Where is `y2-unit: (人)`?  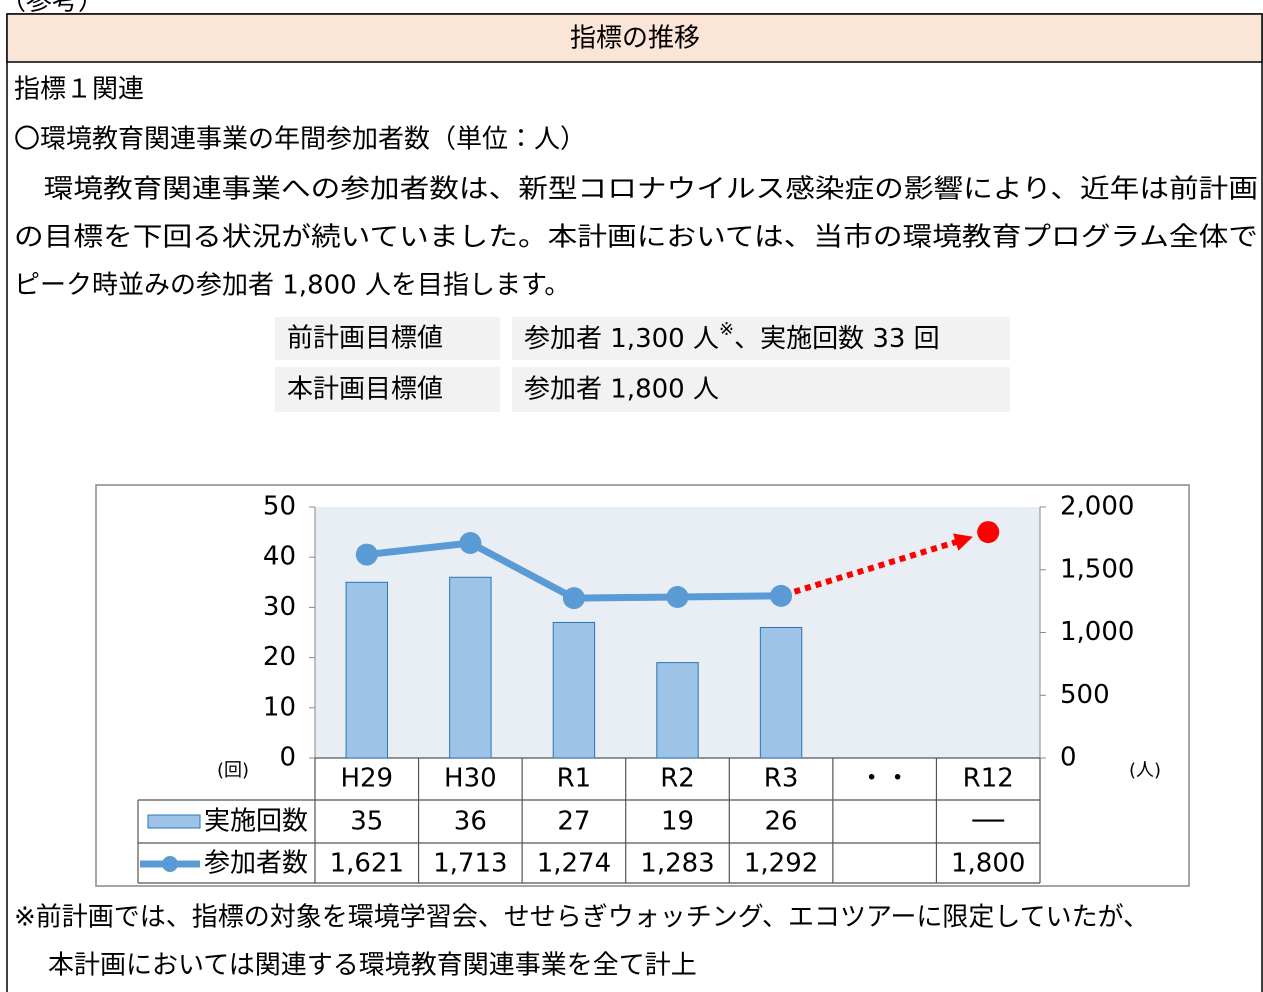
y2-unit: (人) is located at coordinates (1145, 770).